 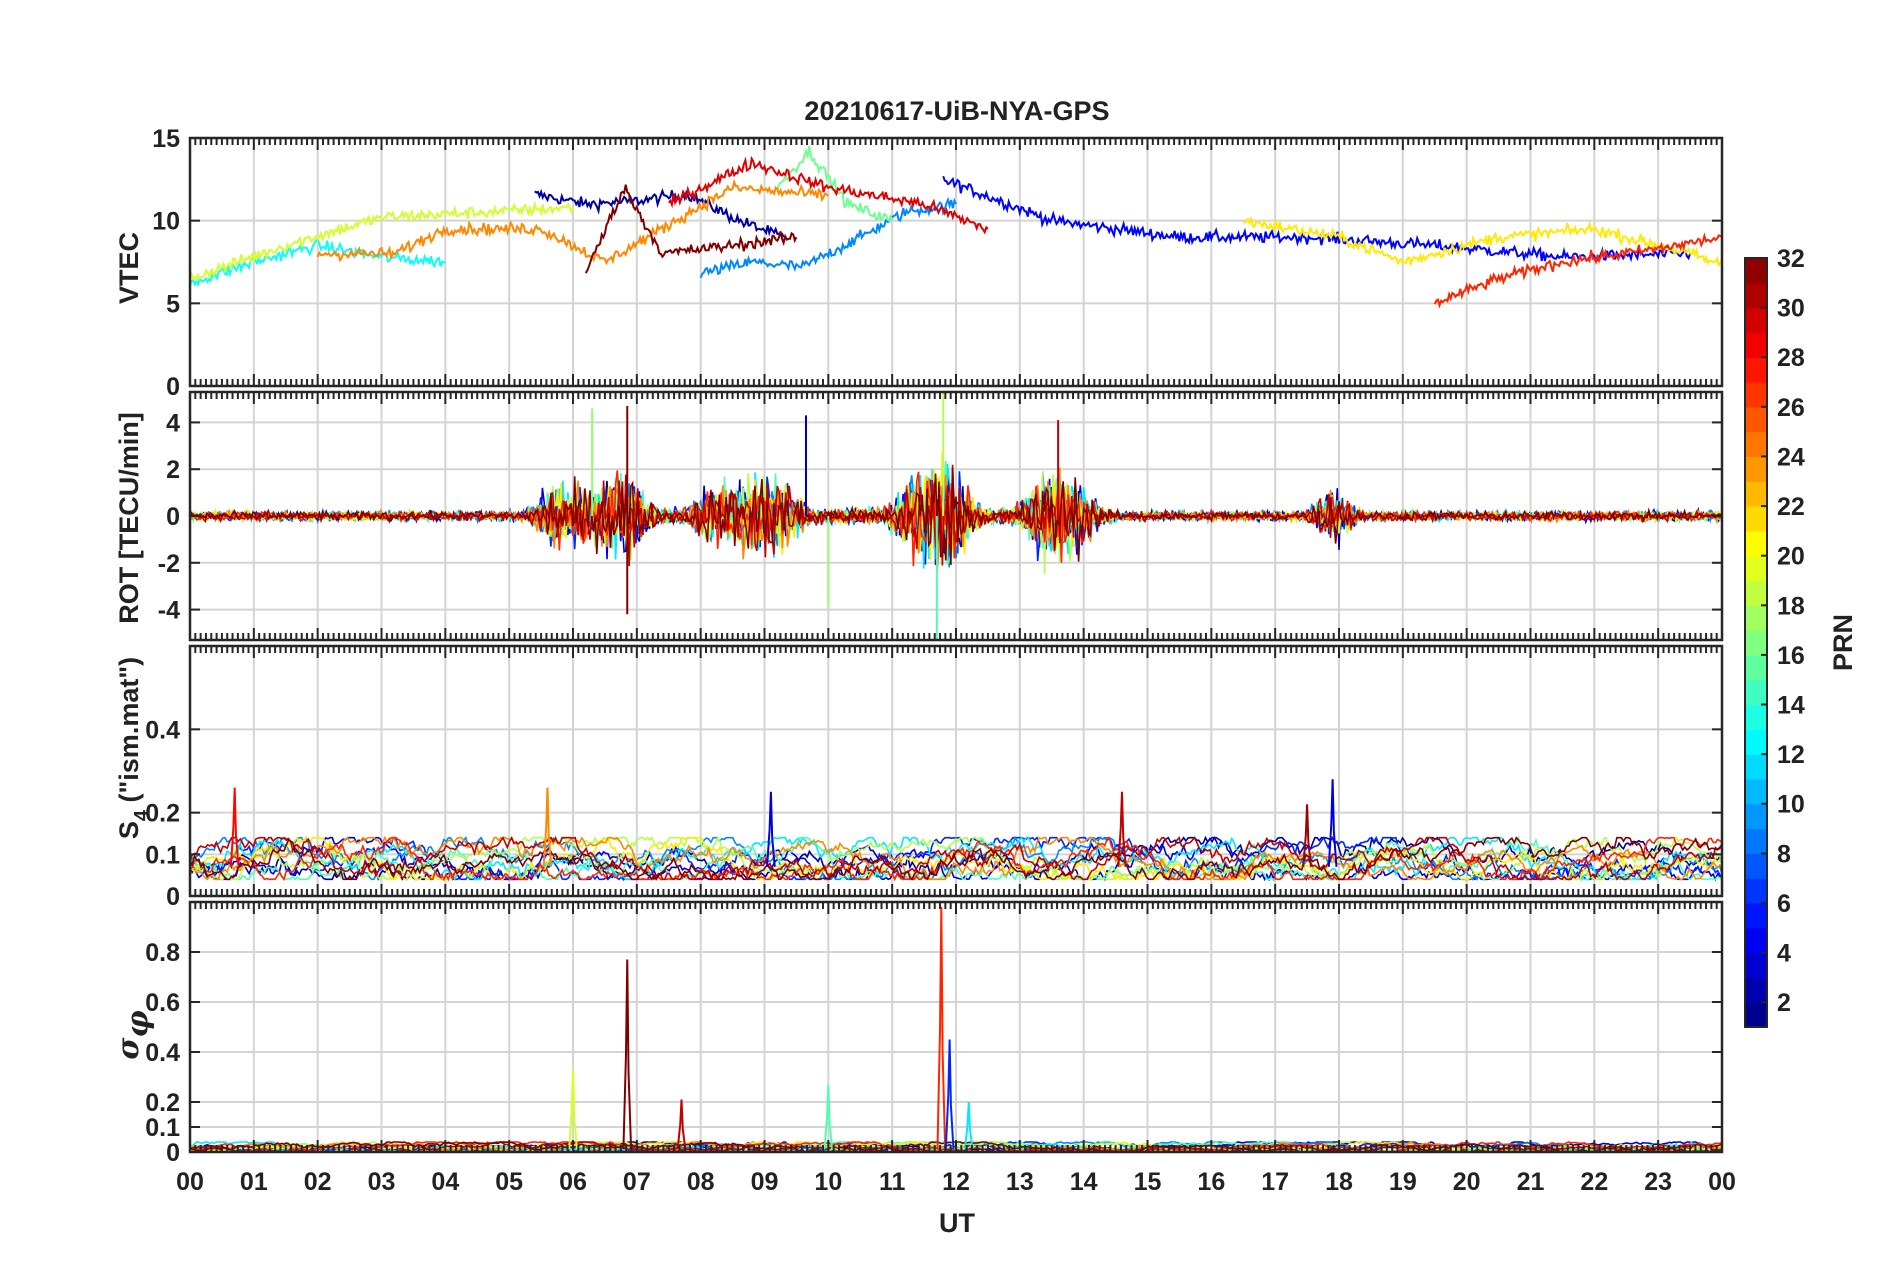 I want to click on colorbar-tick-label: 30, so click(x=1791, y=309).